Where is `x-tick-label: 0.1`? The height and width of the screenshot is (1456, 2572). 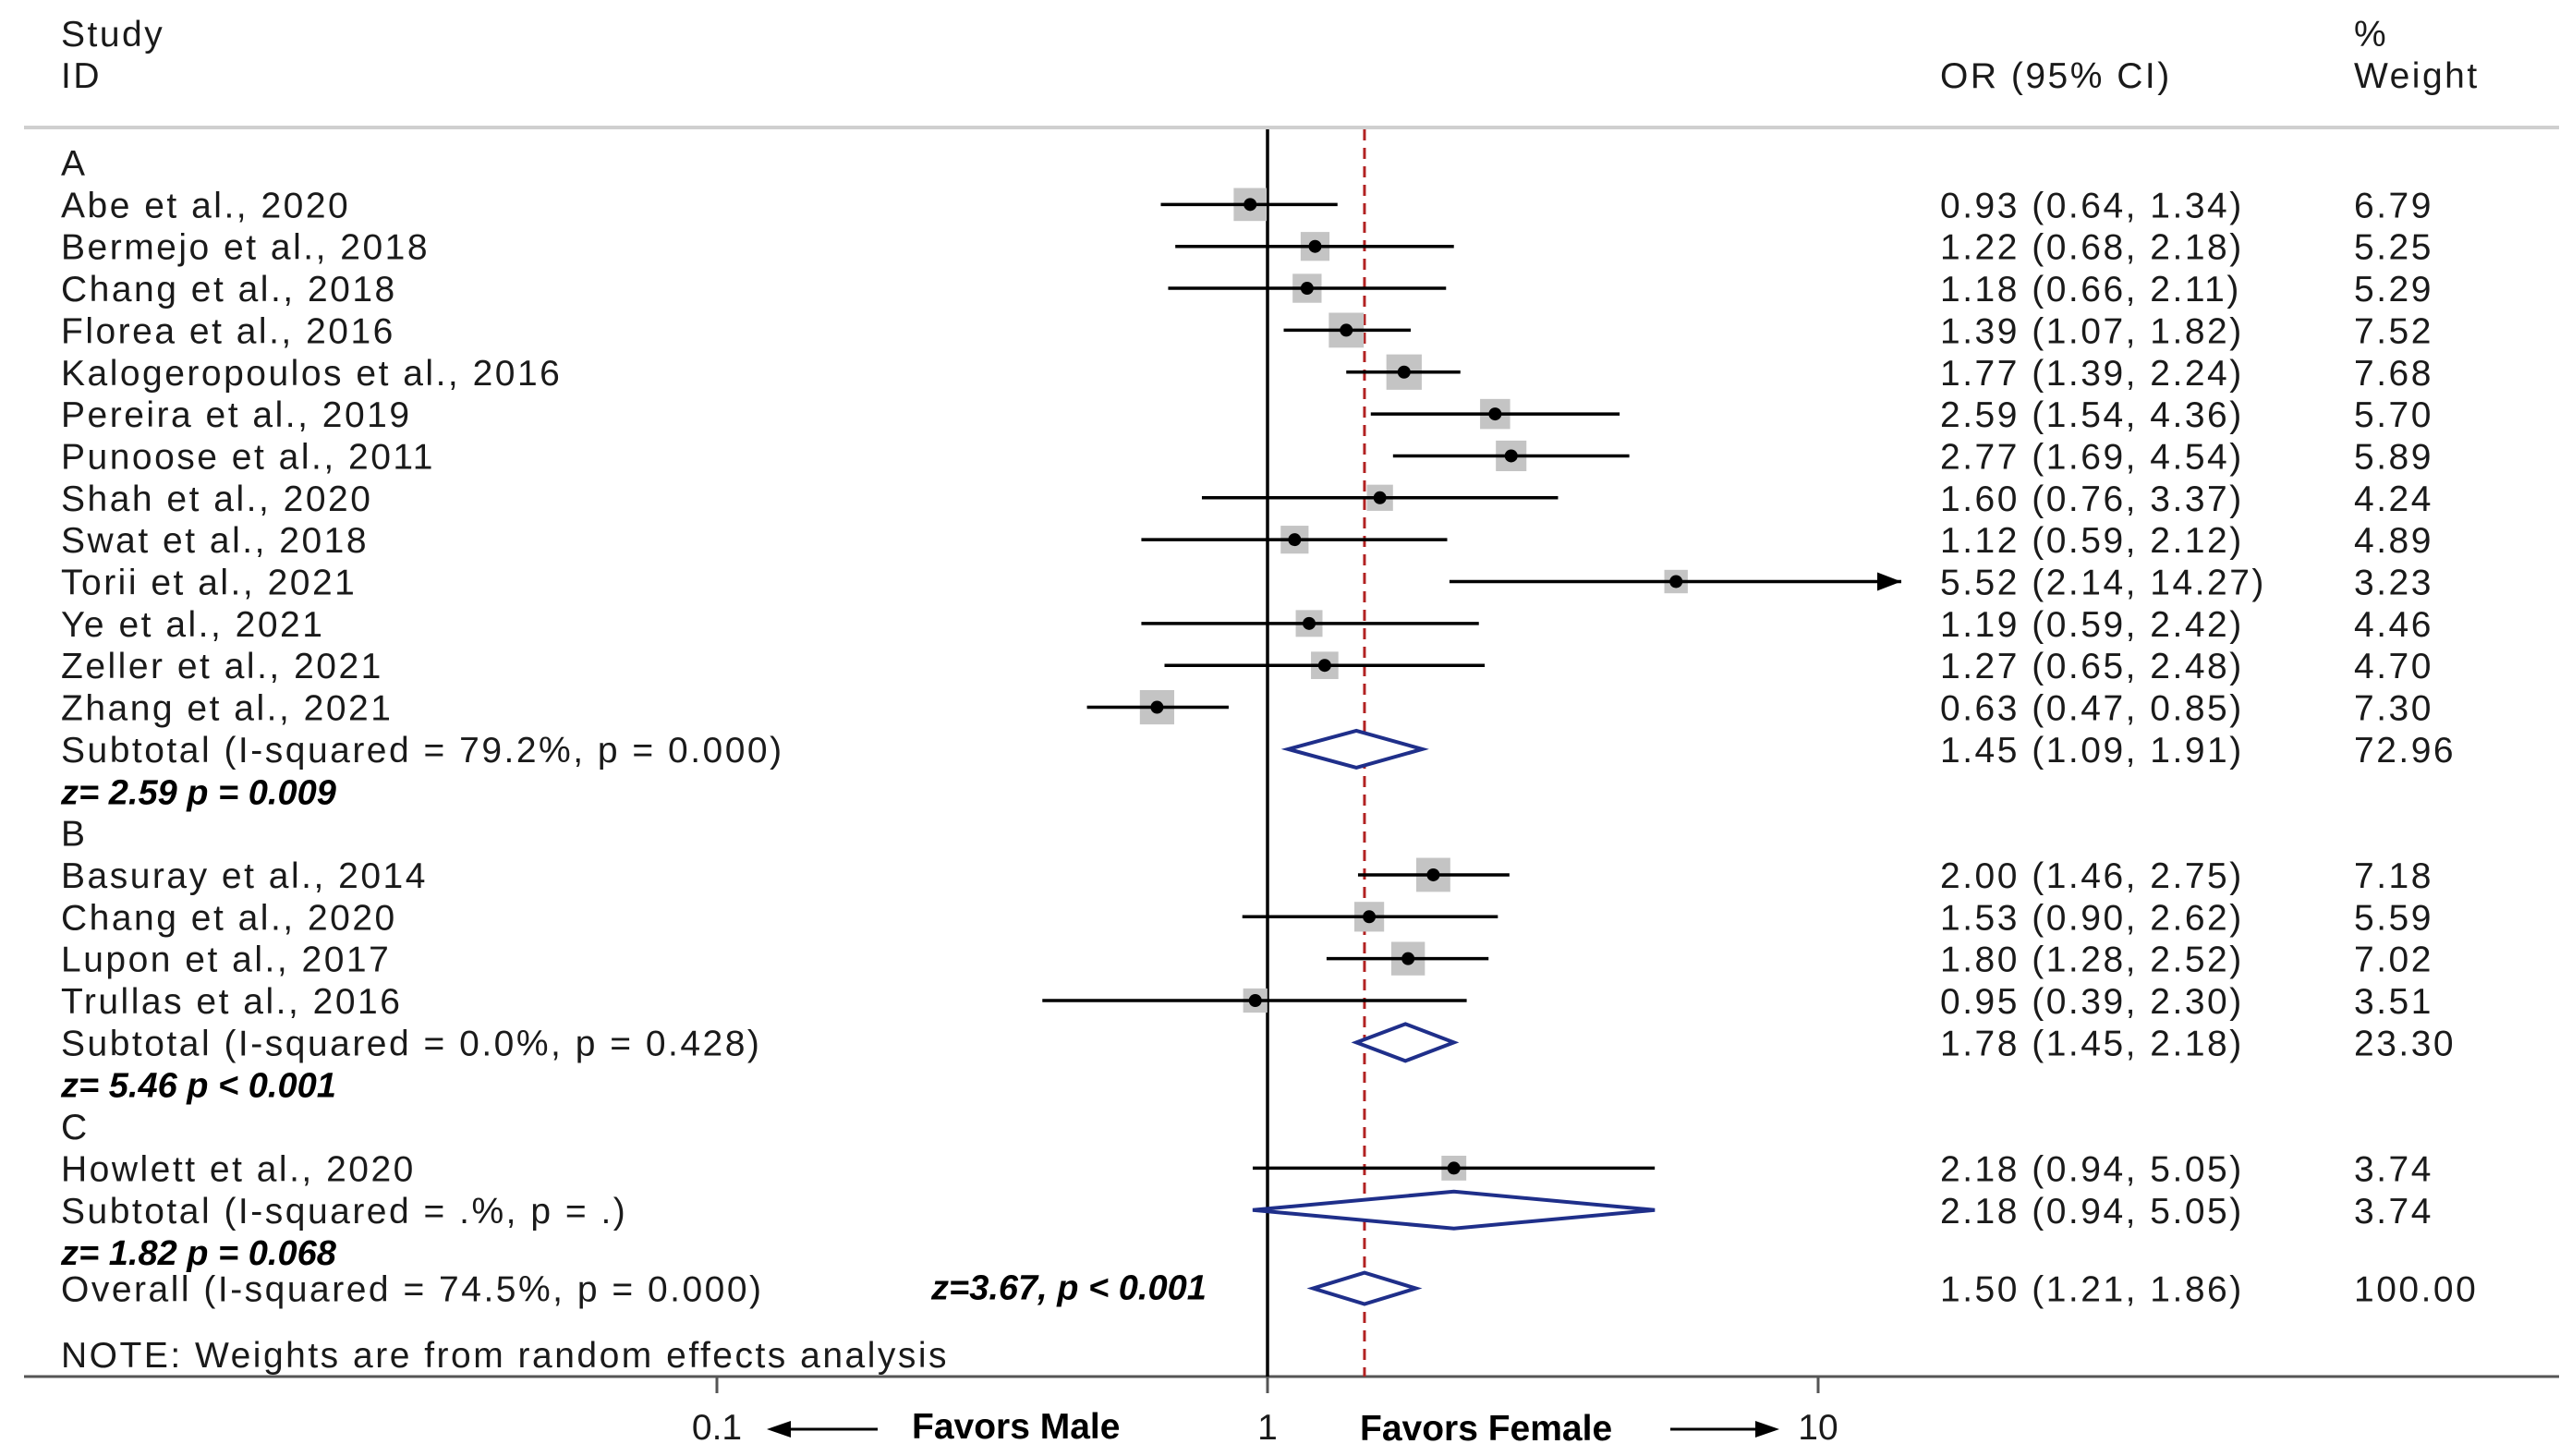 x-tick-label: 0.1 is located at coordinates (717, 1428).